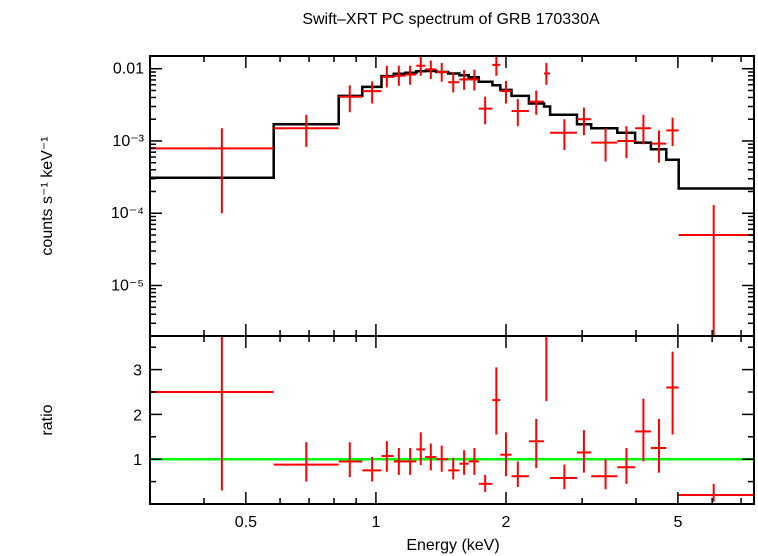 The image size is (758, 556). Describe the element at coordinates (47, 195) in the screenshot. I see `top-panel-ylabel: counts s⁻¹ keV⁻¹` at that location.